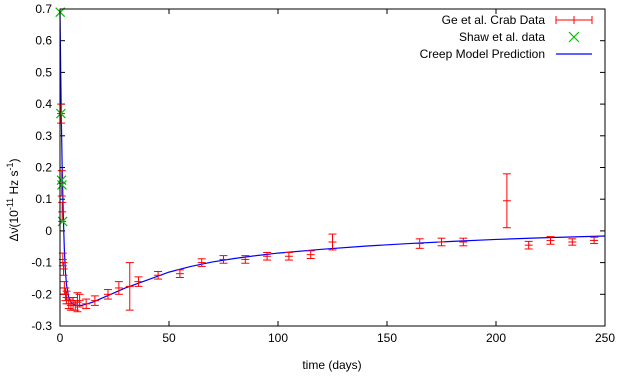 The width and height of the screenshot is (621, 379). I want to click on x-tick-label: 250, so click(605, 338).